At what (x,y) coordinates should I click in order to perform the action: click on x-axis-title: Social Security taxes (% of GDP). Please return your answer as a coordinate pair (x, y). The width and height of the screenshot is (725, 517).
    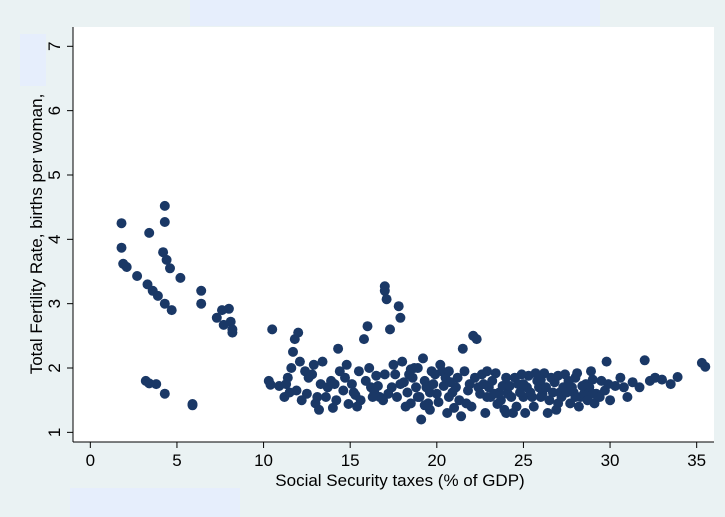
    Looking at the image, I should click on (399, 480).